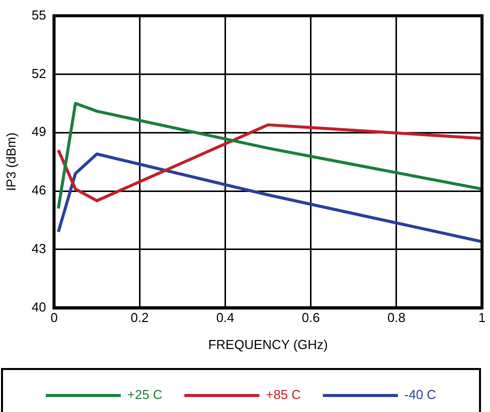 This screenshot has height=412, width=490. I want to click on x-tick-label: 0, so click(54, 318).